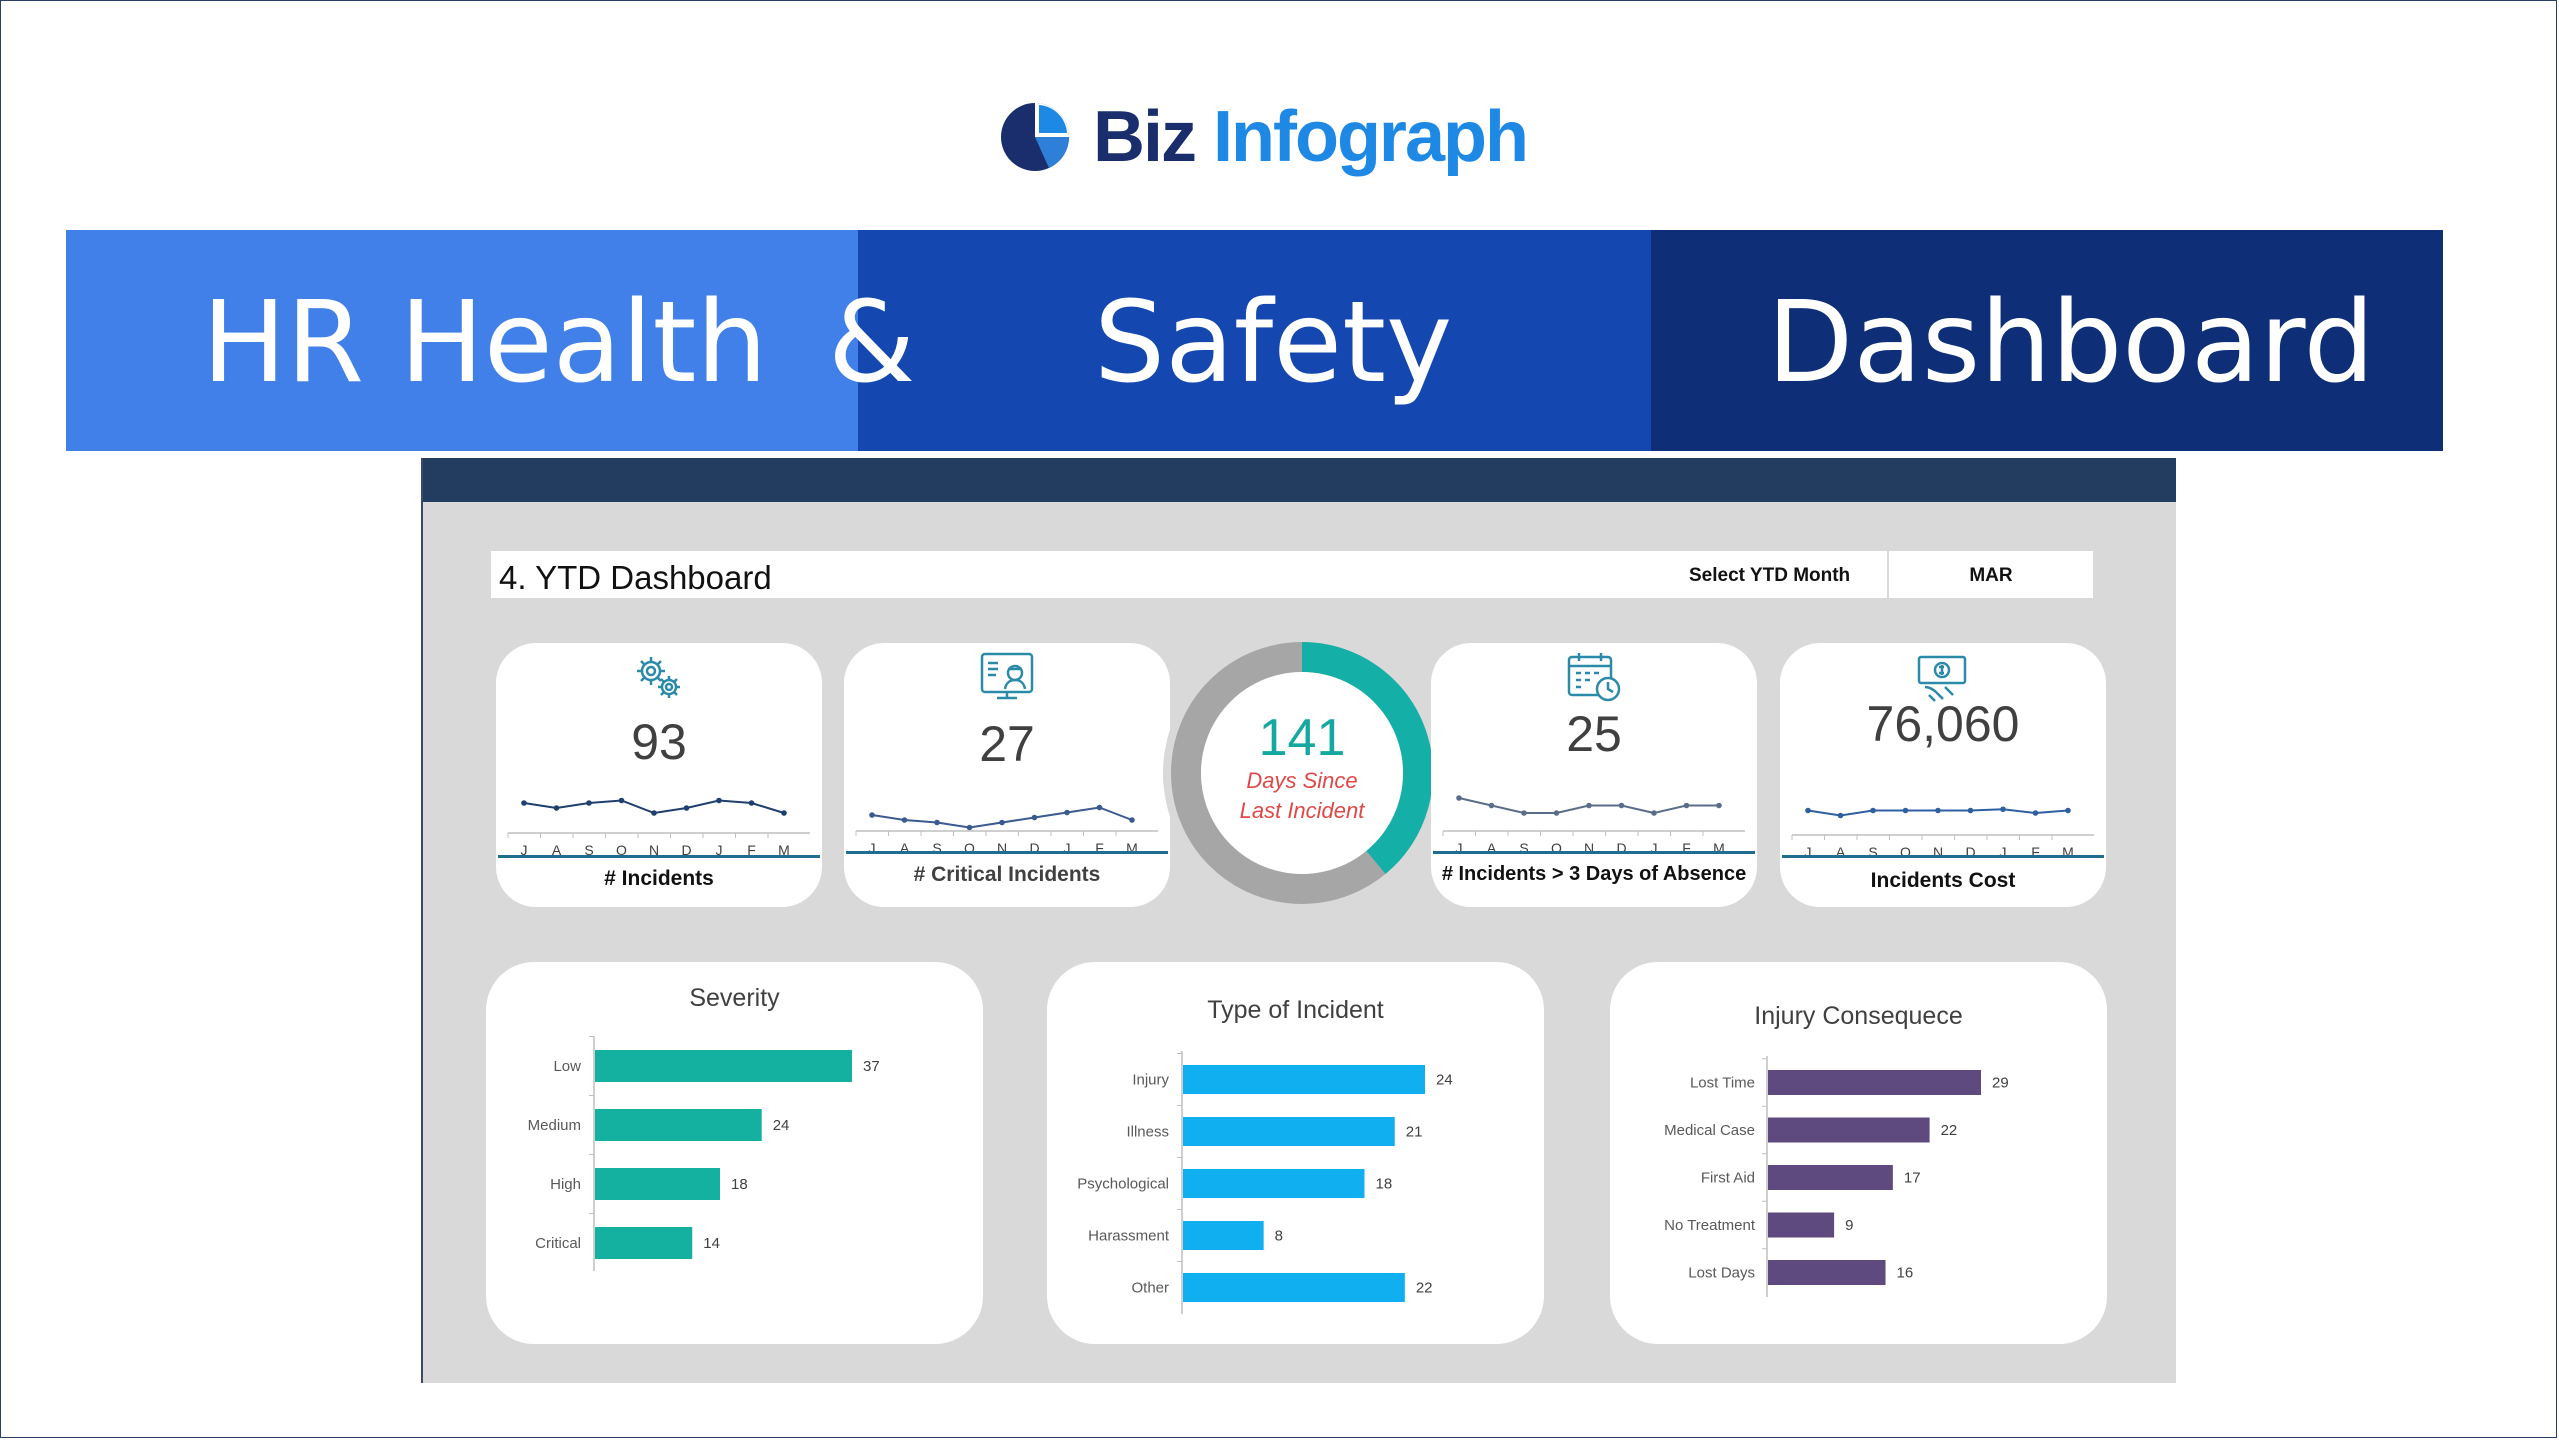 The width and height of the screenshot is (2559, 1440). What do you see at coordinates (558, 1243) in the screenshot?
I see `category-label: Critical` at bounding box center [558, 1243].